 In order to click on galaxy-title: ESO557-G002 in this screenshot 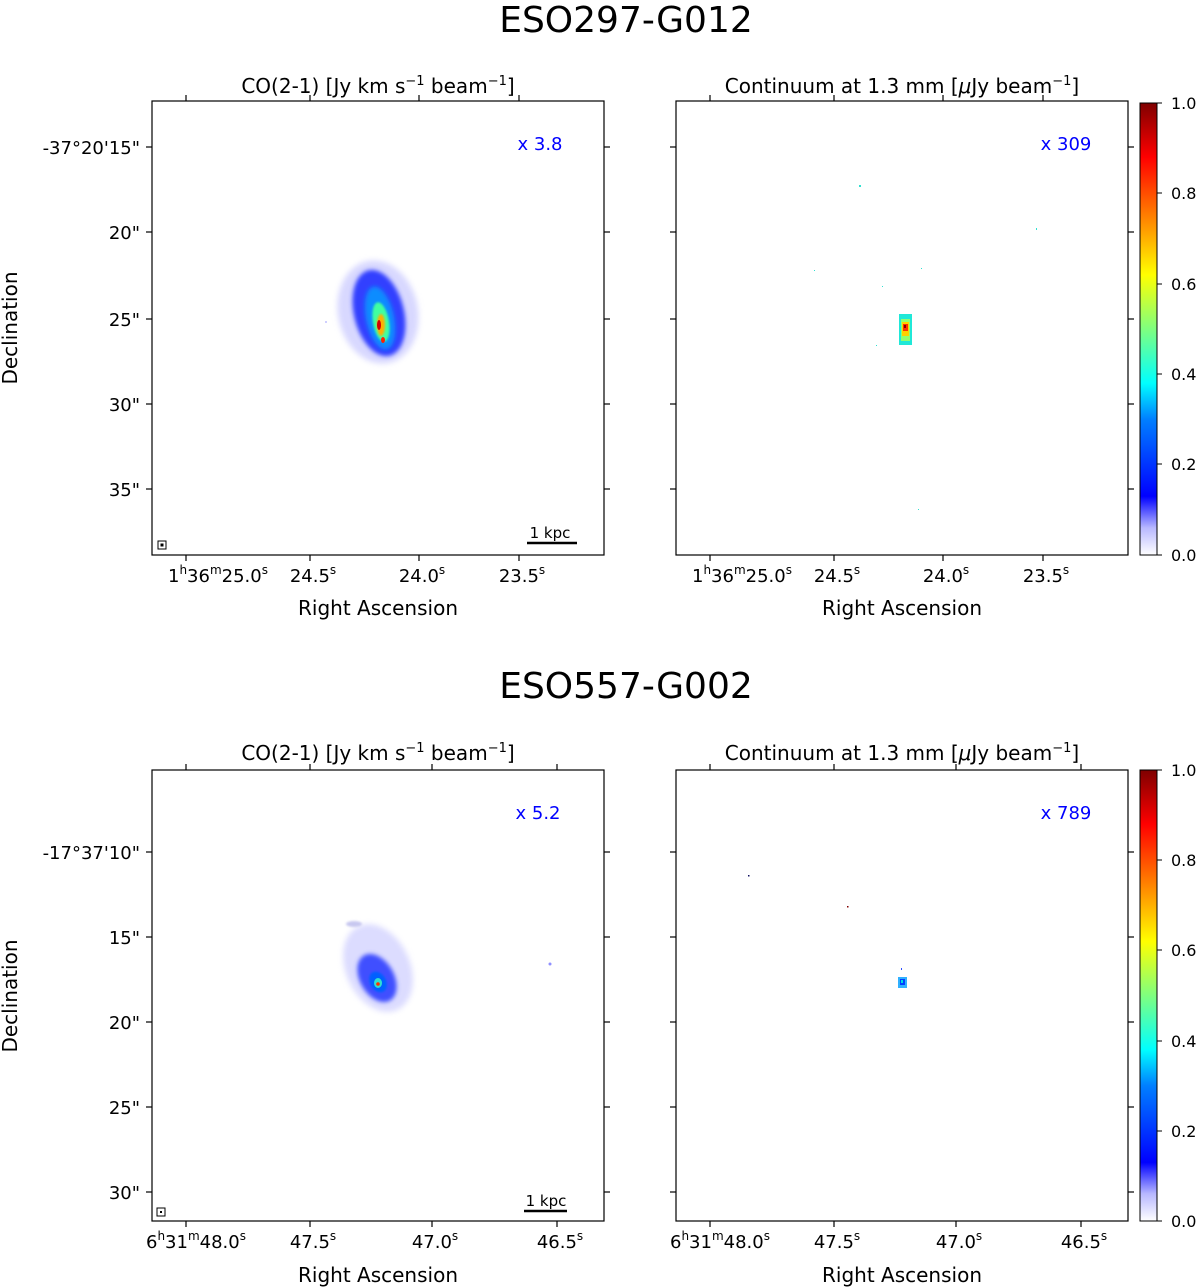, I will do `click(626, 686)`.